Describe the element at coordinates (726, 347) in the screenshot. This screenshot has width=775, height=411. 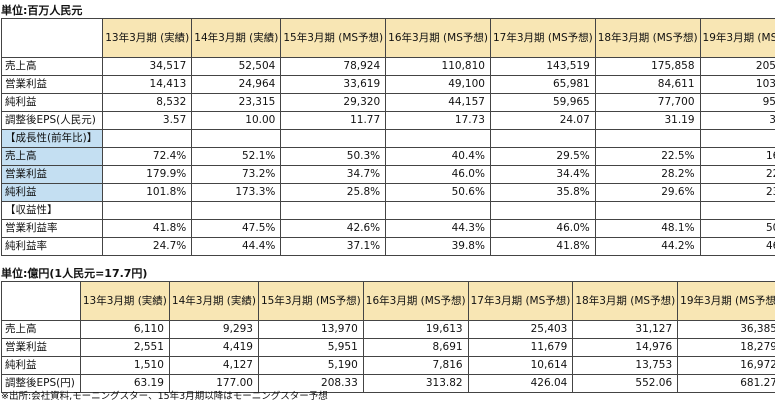
I see `cell: 18,279` at that location.